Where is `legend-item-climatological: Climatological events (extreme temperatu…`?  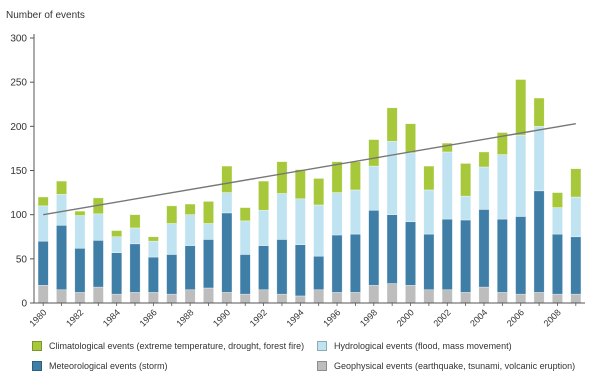 legend-item-climatological: Climatological events (extreme temperatu… is located at coordinates (168, 346).